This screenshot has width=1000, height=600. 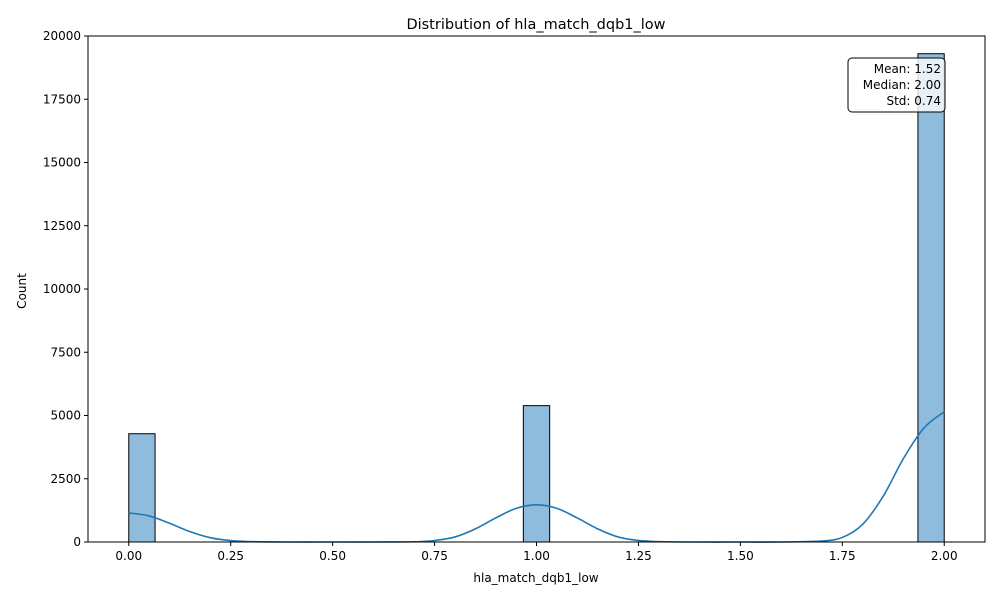 What do you see at coordinates (128, 556) in the screenshot?
I see `x-tick-label: 0.00` at bounding box center [128, 556].